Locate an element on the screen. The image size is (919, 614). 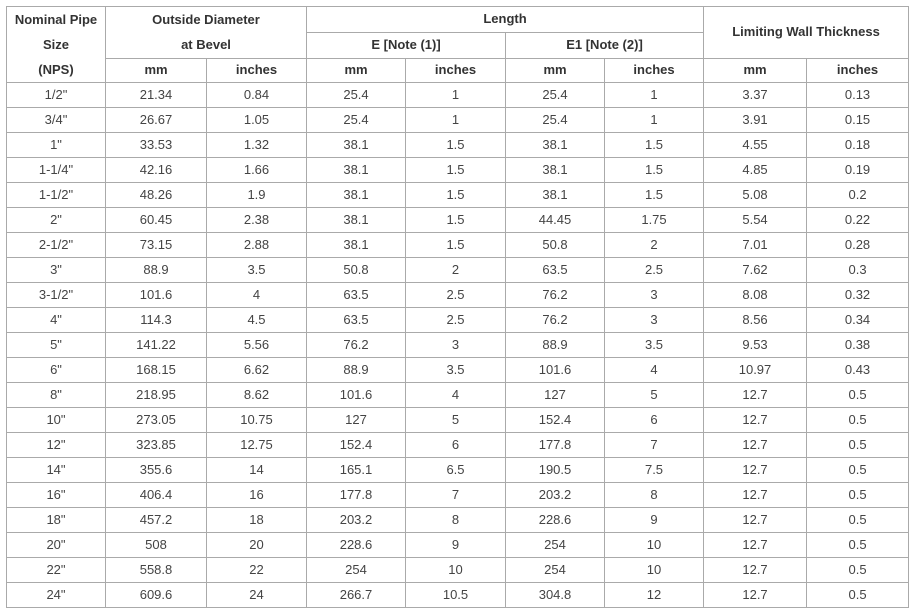
cell-e-inches: 10.5 is located at coordinates (455, 595).